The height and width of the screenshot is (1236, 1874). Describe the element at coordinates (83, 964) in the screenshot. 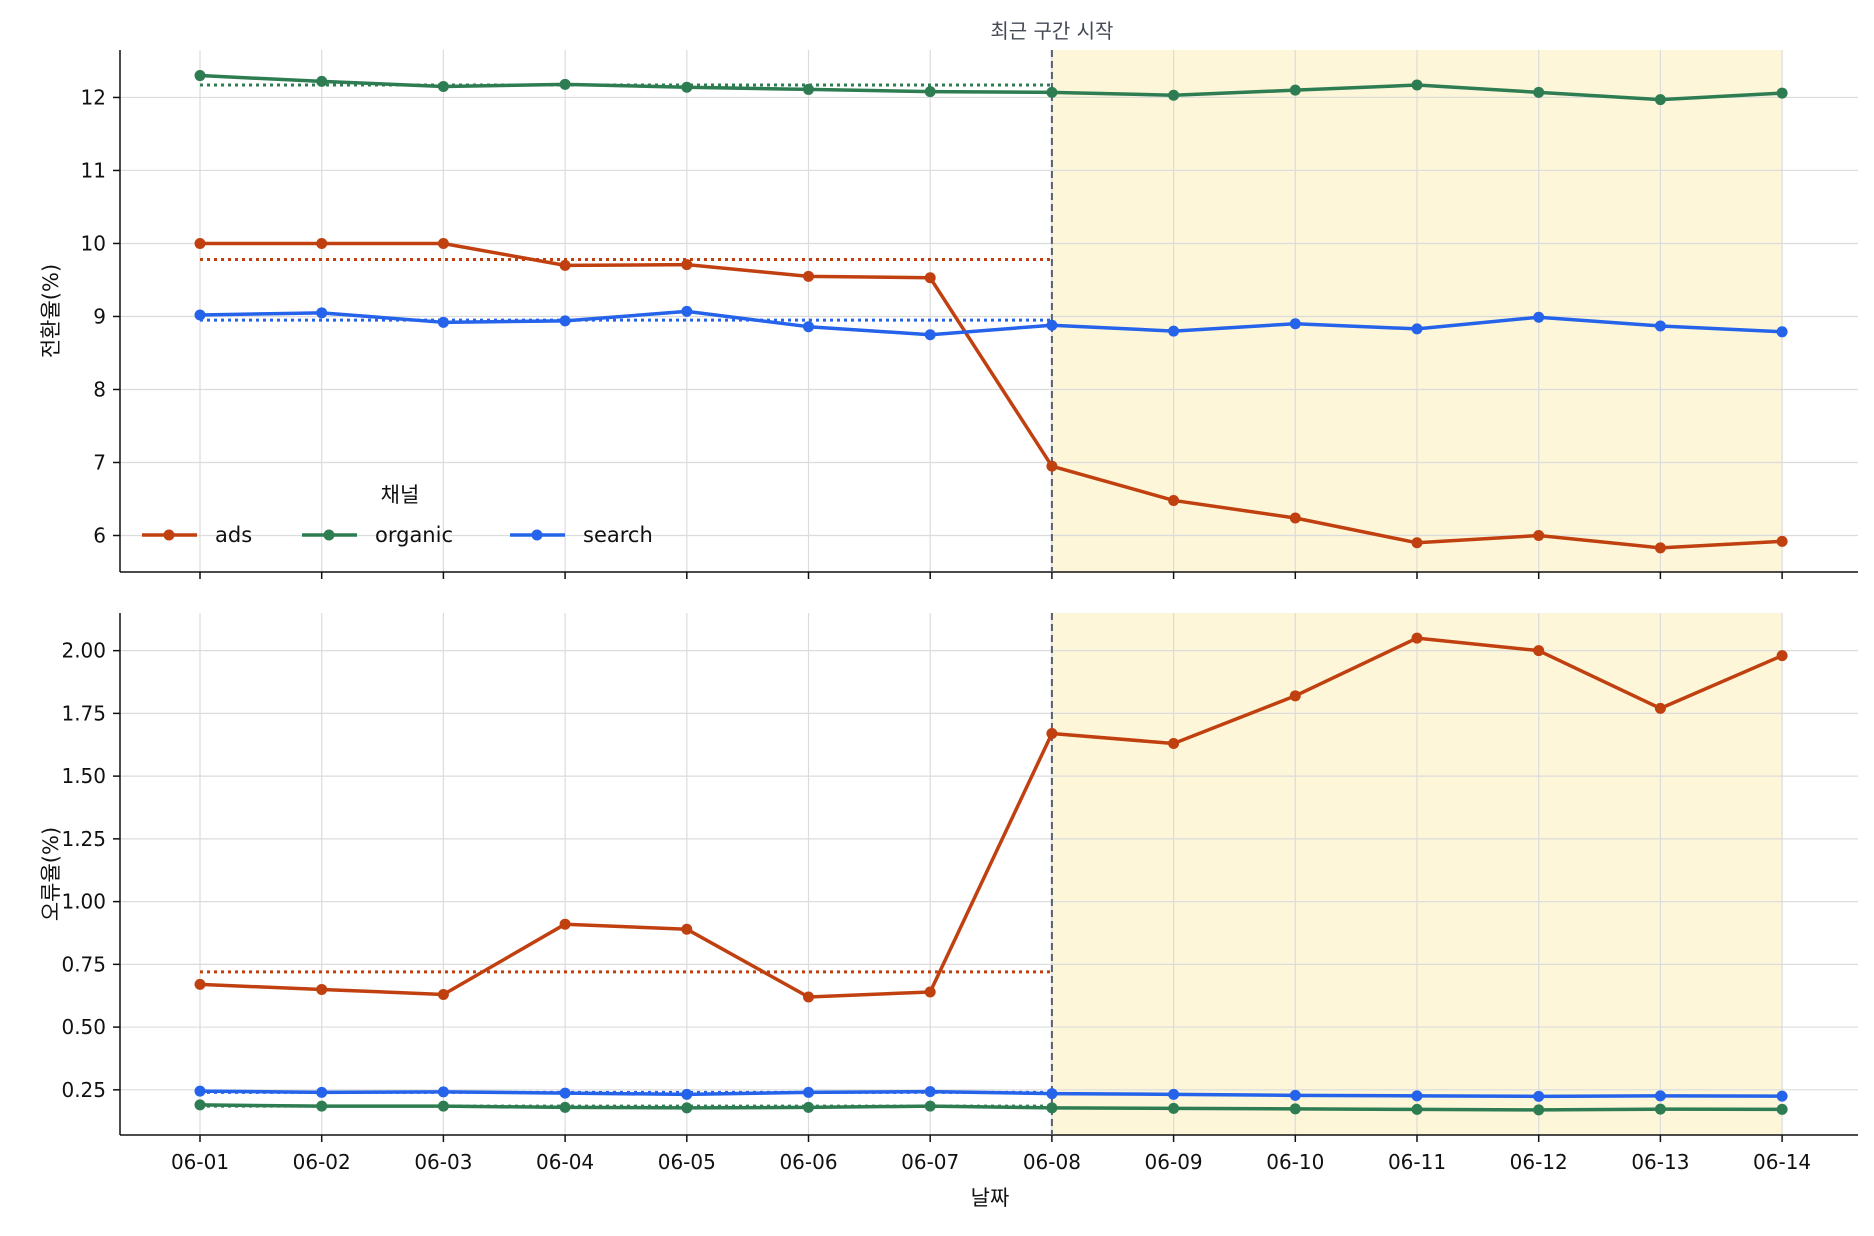

I see `y-tick-label: 0.75` at that location.